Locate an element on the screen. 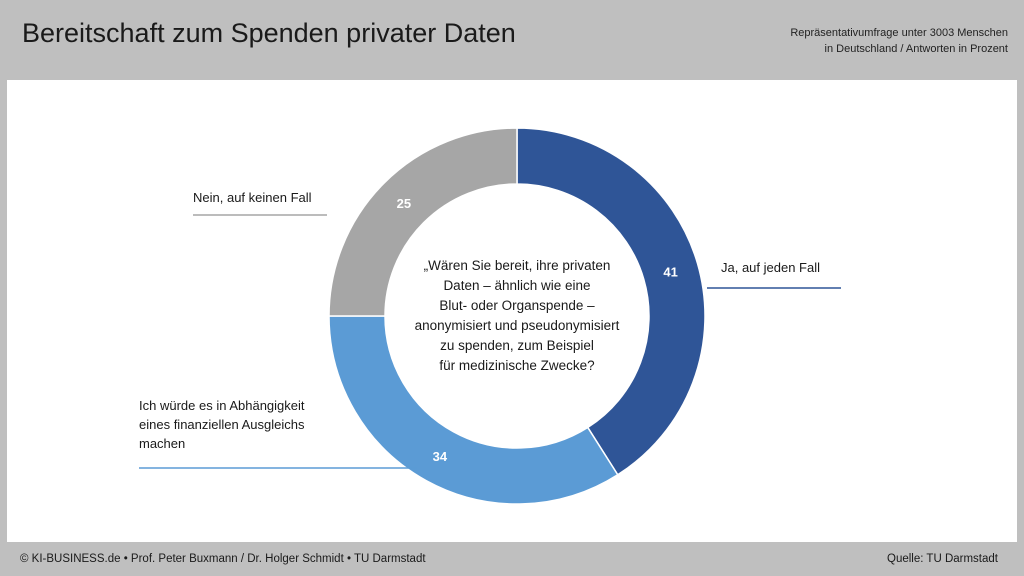 This screenshot has width=1024, height=576. center-question-line: anonymisiert und pseudonymisiert is located at coordinates (517, 325).